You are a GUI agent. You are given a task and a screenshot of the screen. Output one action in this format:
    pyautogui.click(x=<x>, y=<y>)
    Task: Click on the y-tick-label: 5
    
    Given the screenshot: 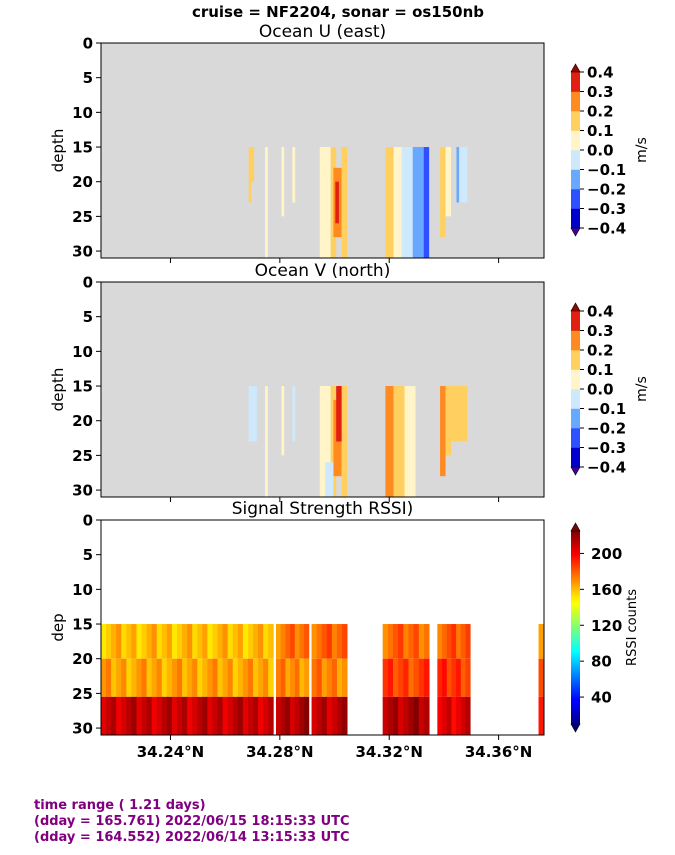 What is the action you would take?
    pyautogui.click(x=88, y=78)
    